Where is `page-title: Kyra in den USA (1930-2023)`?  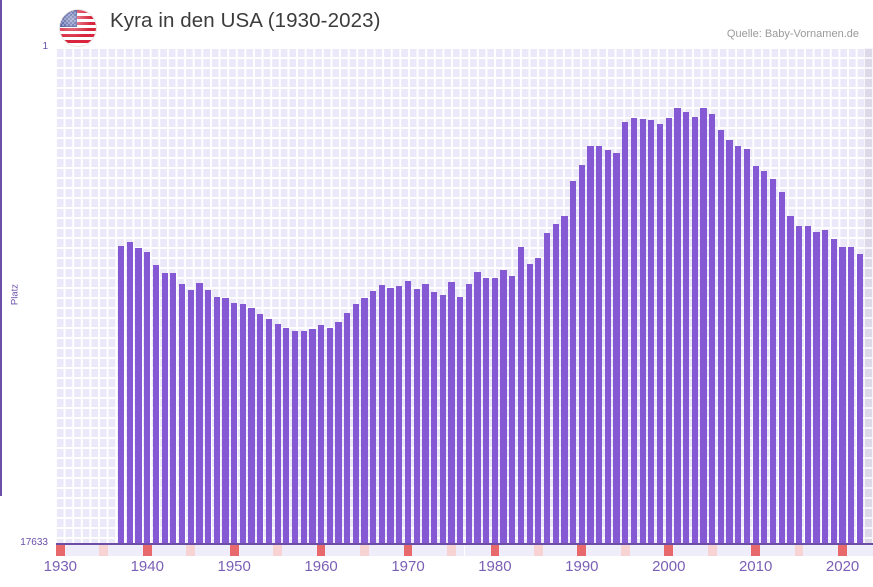
page-title: Kyra in den USA (1930-2023) is located at coordinates (245, 20).